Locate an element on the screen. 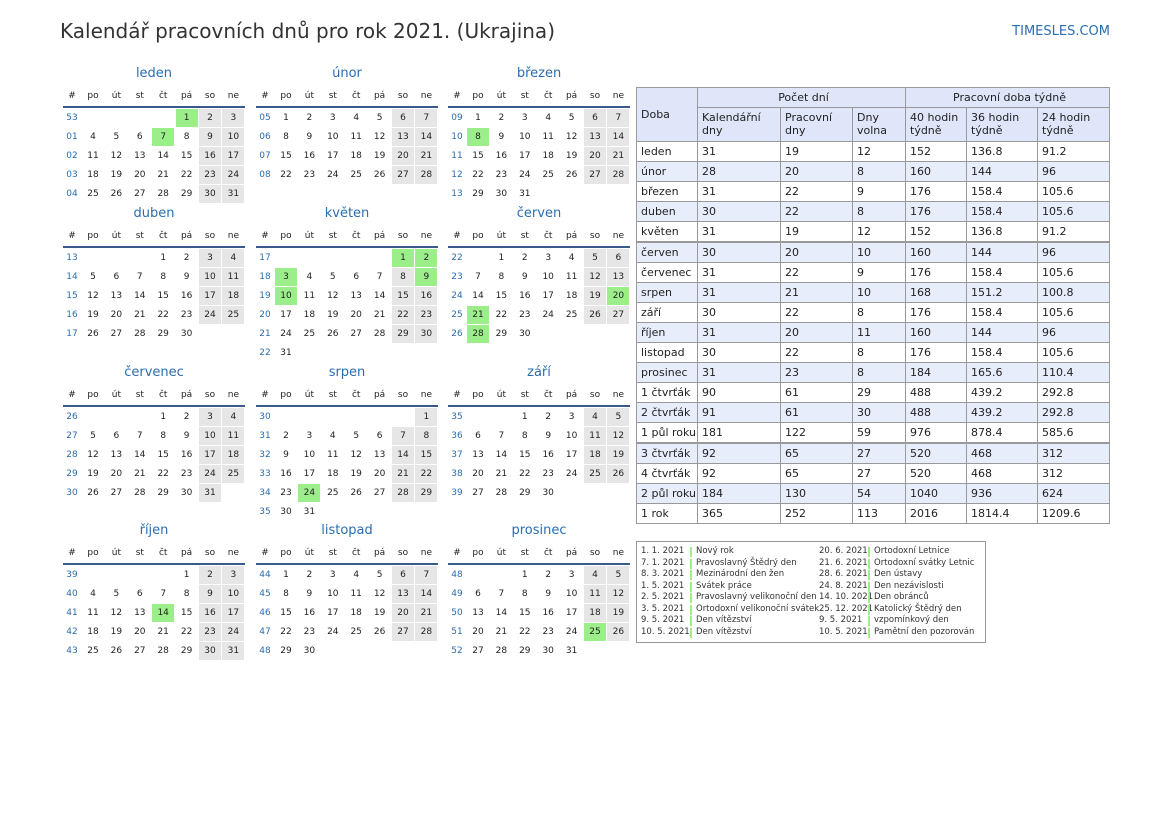  day: 13 is located at coordinates (595, 137).